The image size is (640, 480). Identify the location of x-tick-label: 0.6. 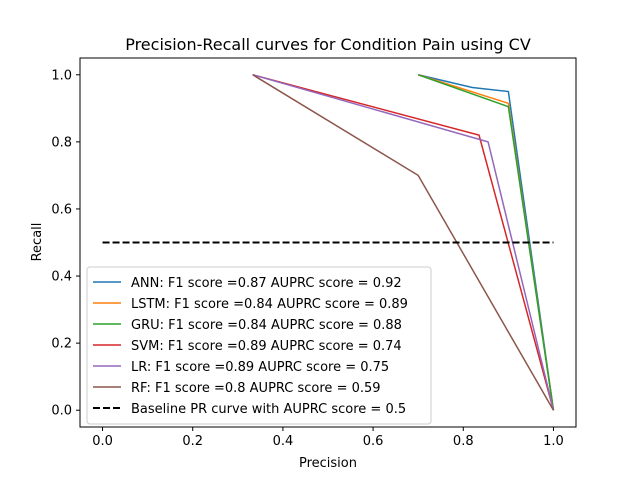
(373, 441).